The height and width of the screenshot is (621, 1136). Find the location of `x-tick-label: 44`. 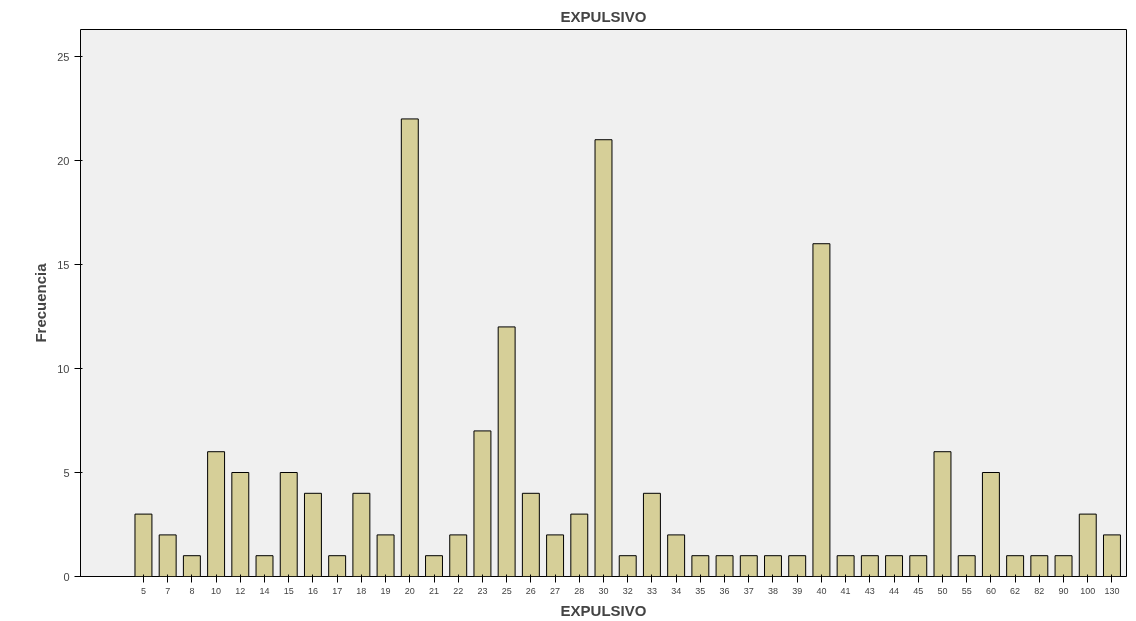

x-tick-label: 44 is located at coordinates (894, 590).